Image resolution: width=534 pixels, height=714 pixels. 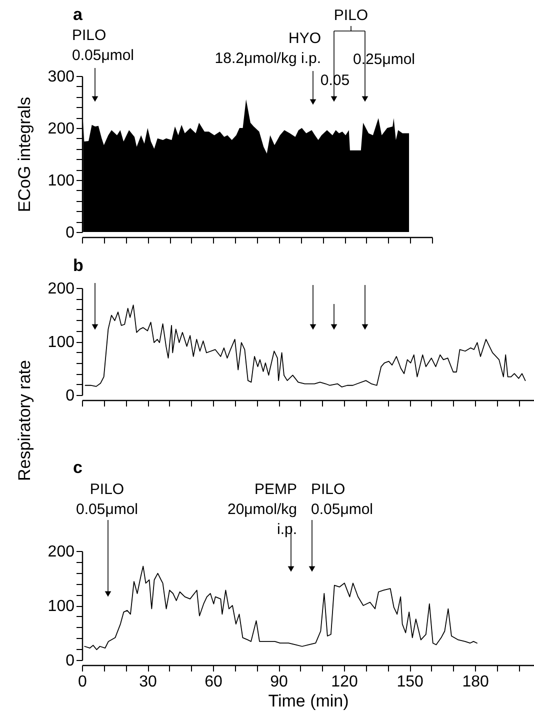 I want to click on y-tick-label: 300, so click(x=61, y=77).